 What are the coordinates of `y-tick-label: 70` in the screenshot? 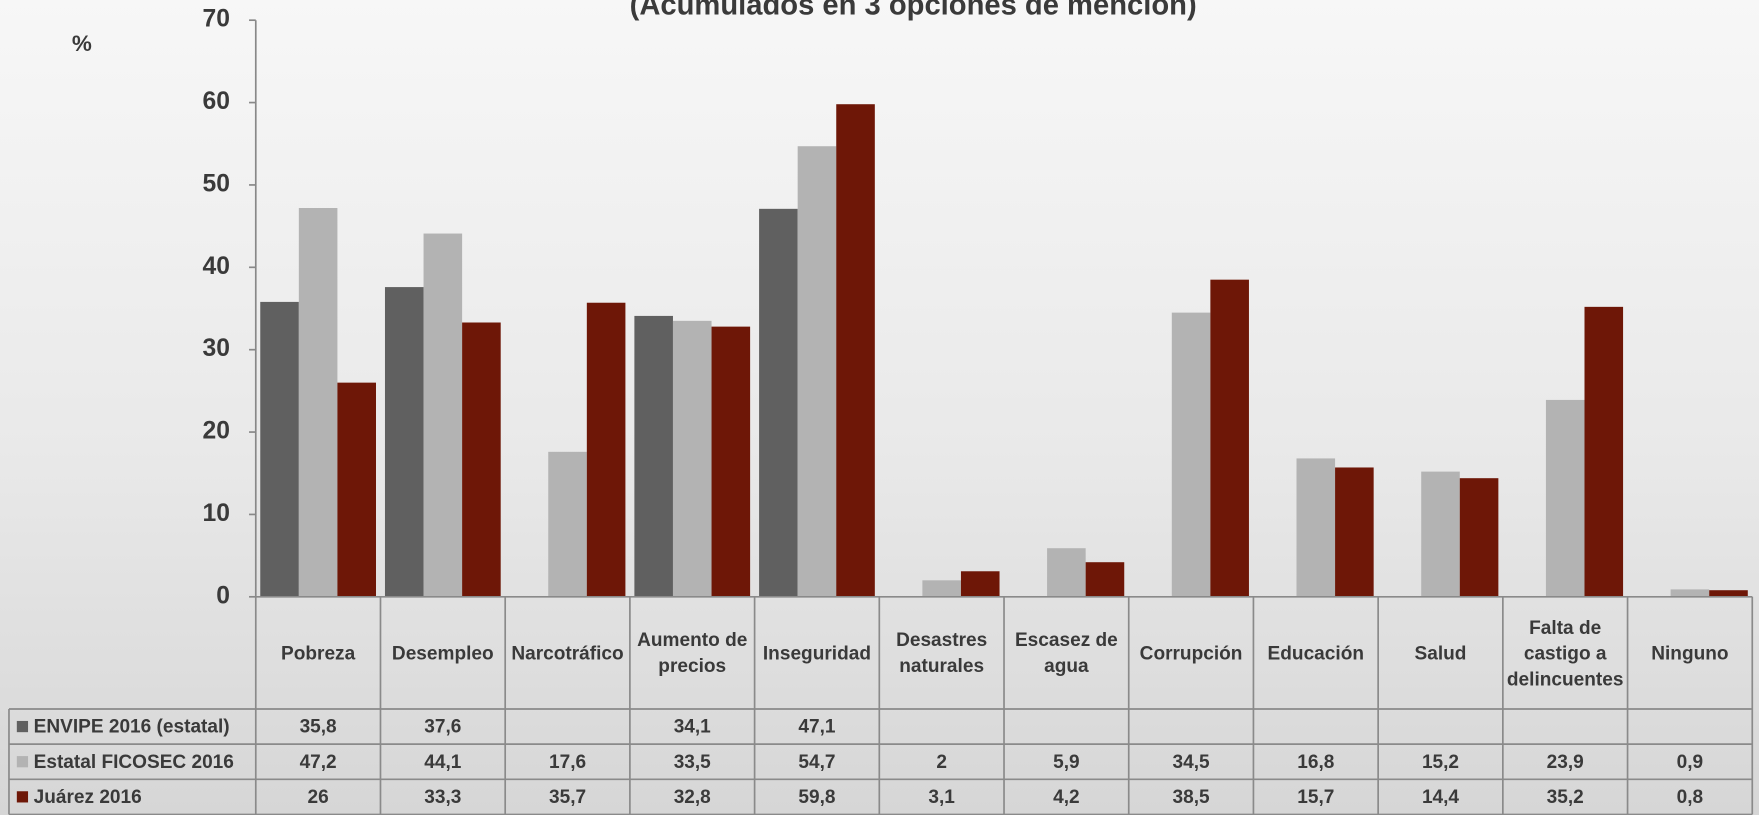 It's located at (216, 19).